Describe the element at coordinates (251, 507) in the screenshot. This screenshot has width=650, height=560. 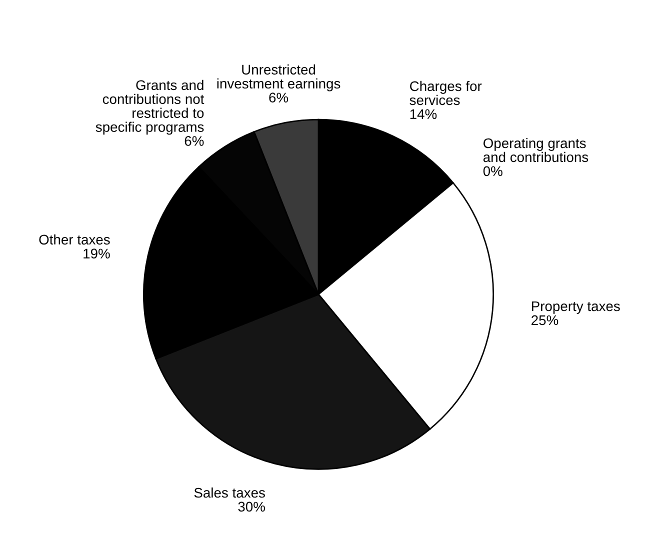
I see `data-label: 30%` at that location.